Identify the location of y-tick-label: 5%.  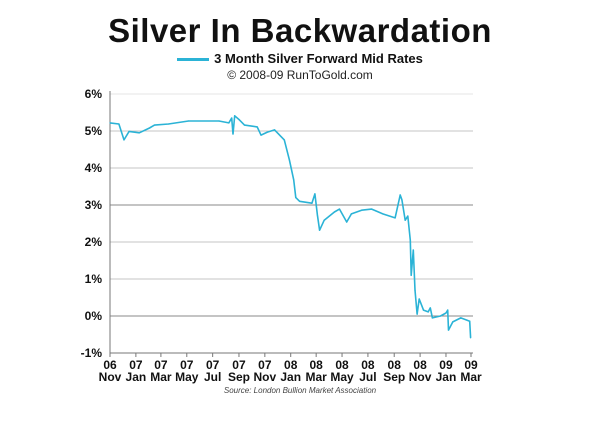
(94, 131).